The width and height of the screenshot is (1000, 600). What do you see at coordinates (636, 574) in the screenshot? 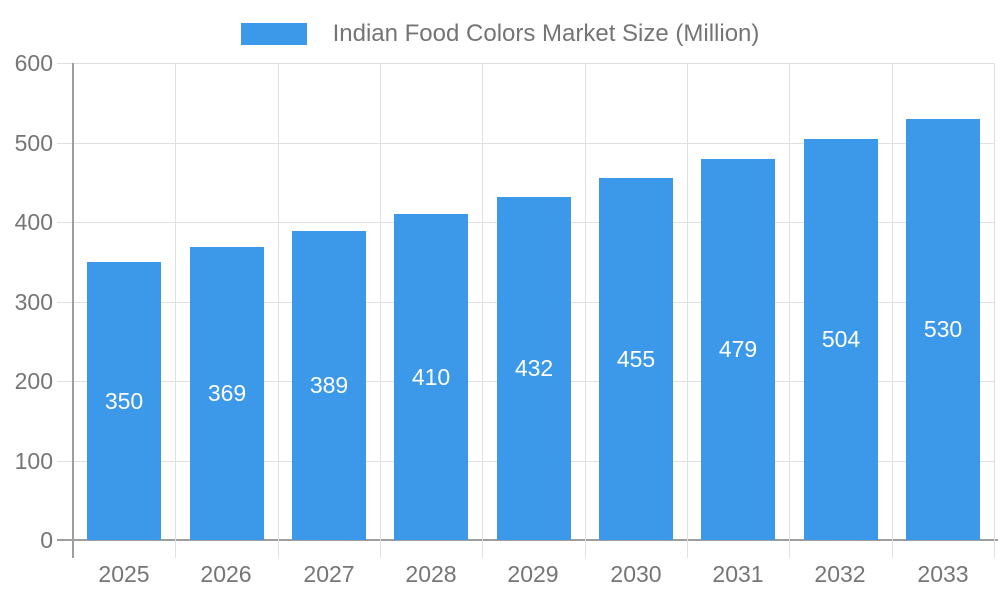
I see `x-tick-label-2030: 2030` at bounding box center [636, 574].